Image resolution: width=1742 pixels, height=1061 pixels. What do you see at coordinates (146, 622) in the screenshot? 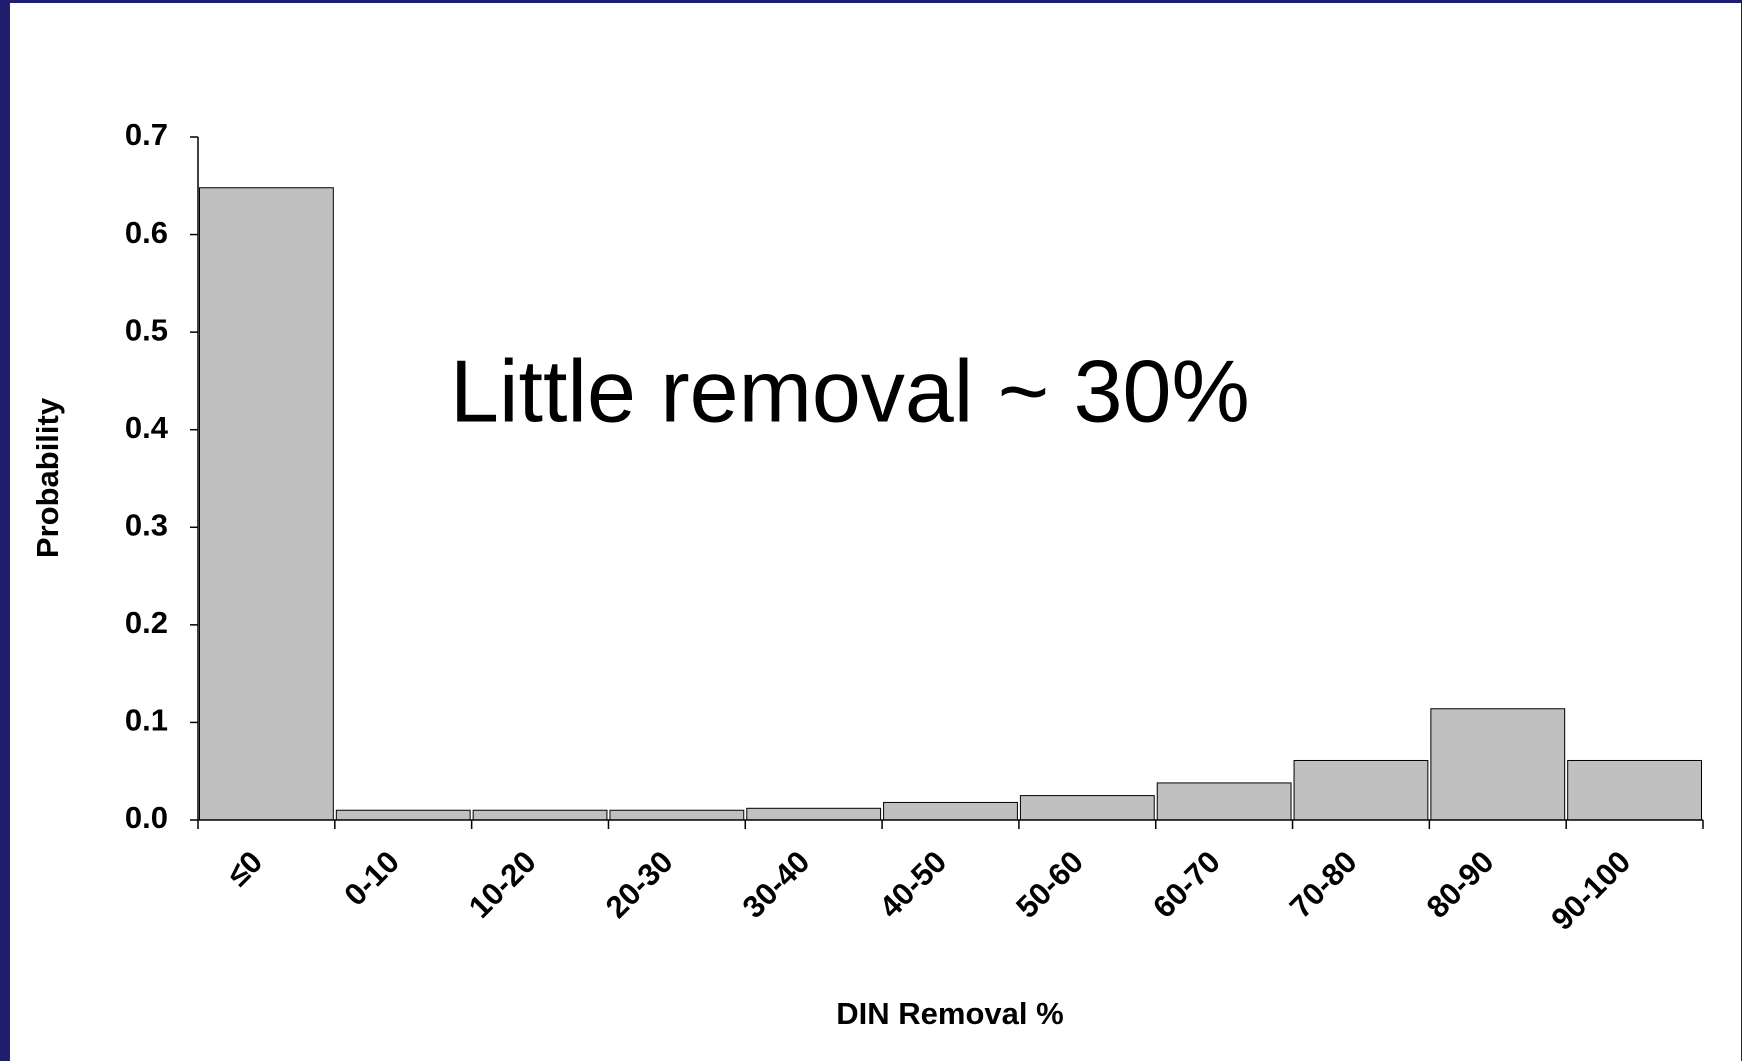
I see `y-tick-label: 0.2` at bounding box center [146, 622].